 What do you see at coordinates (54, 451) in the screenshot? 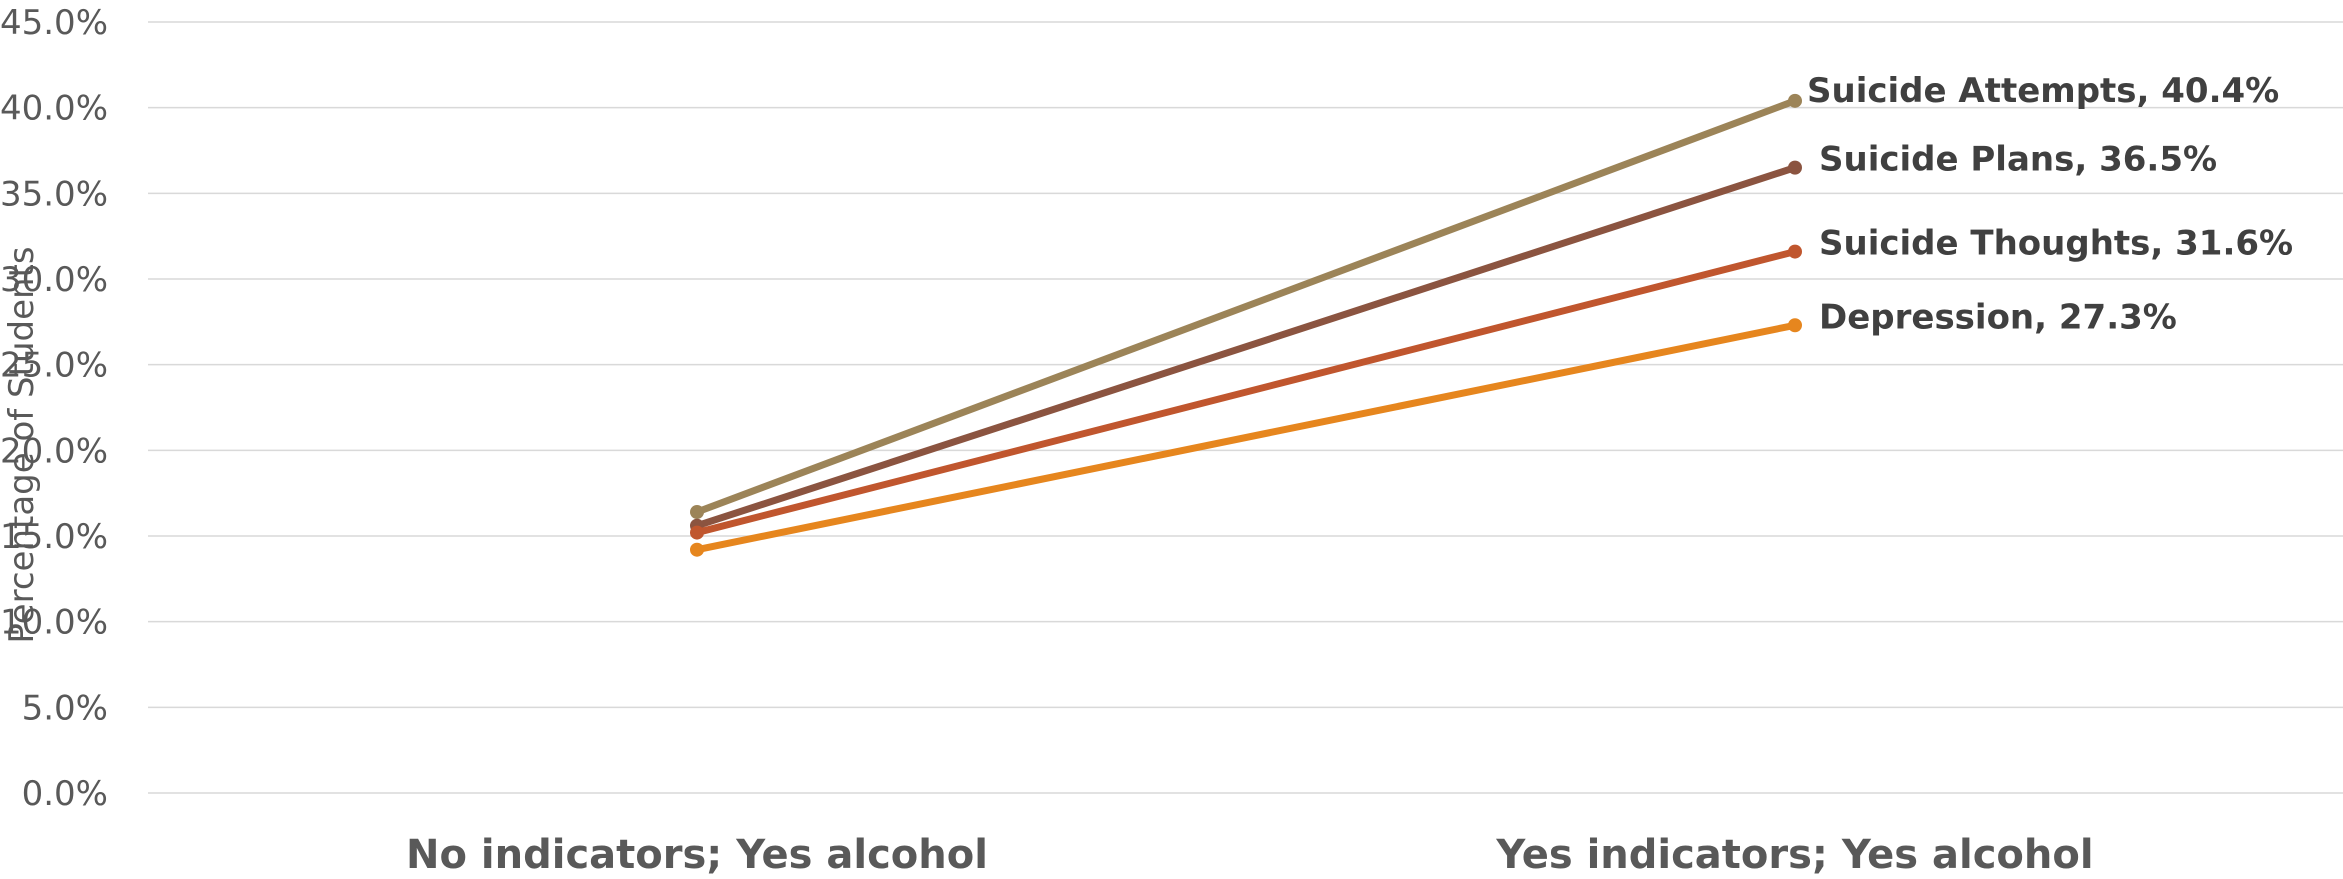
I see `y-tick-label: 20.0%` at bounding box center [54, 451].